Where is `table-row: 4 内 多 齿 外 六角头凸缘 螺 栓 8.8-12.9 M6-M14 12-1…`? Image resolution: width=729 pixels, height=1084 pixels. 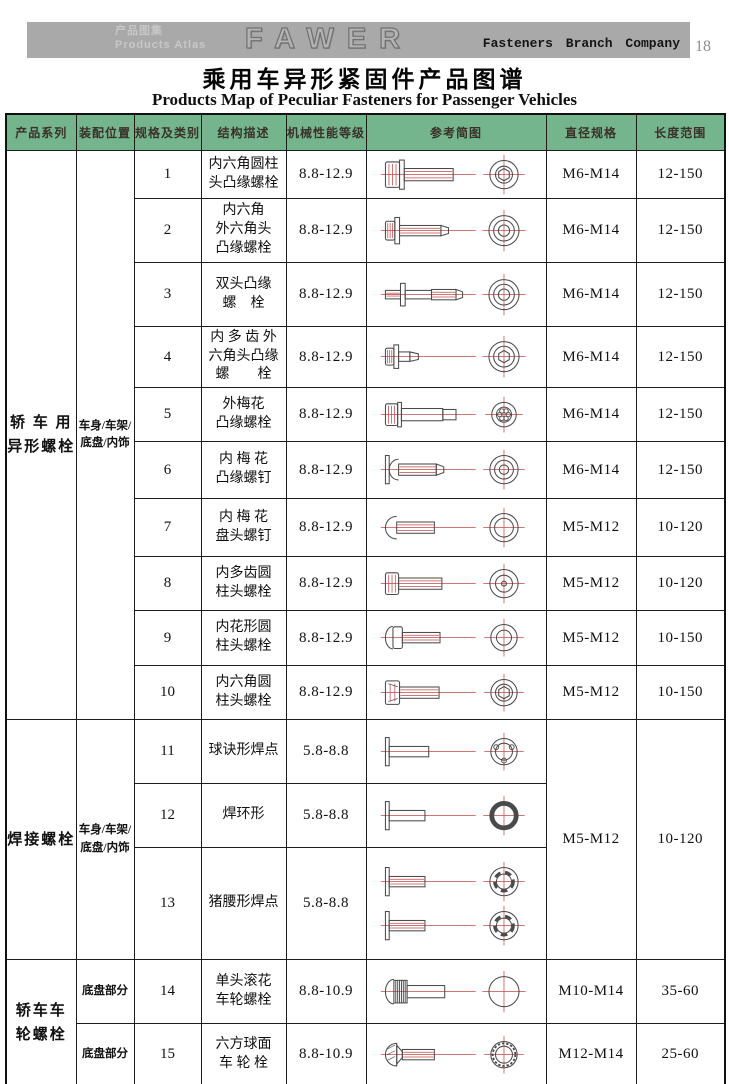
table-row: 4 内 多 齿 外 六角头凸缘 螺 栓 8.8-12.9 M6-M14 12-1… is located at coordinates (366, 357).